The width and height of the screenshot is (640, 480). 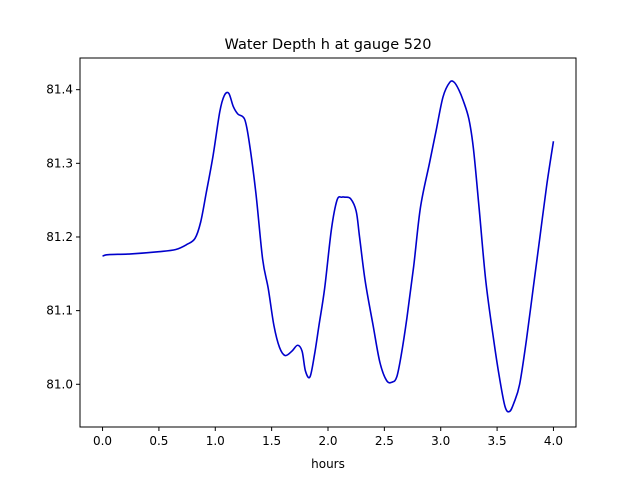 I want to click on x-tick-label: 0.5, so click(x=158, y=441).